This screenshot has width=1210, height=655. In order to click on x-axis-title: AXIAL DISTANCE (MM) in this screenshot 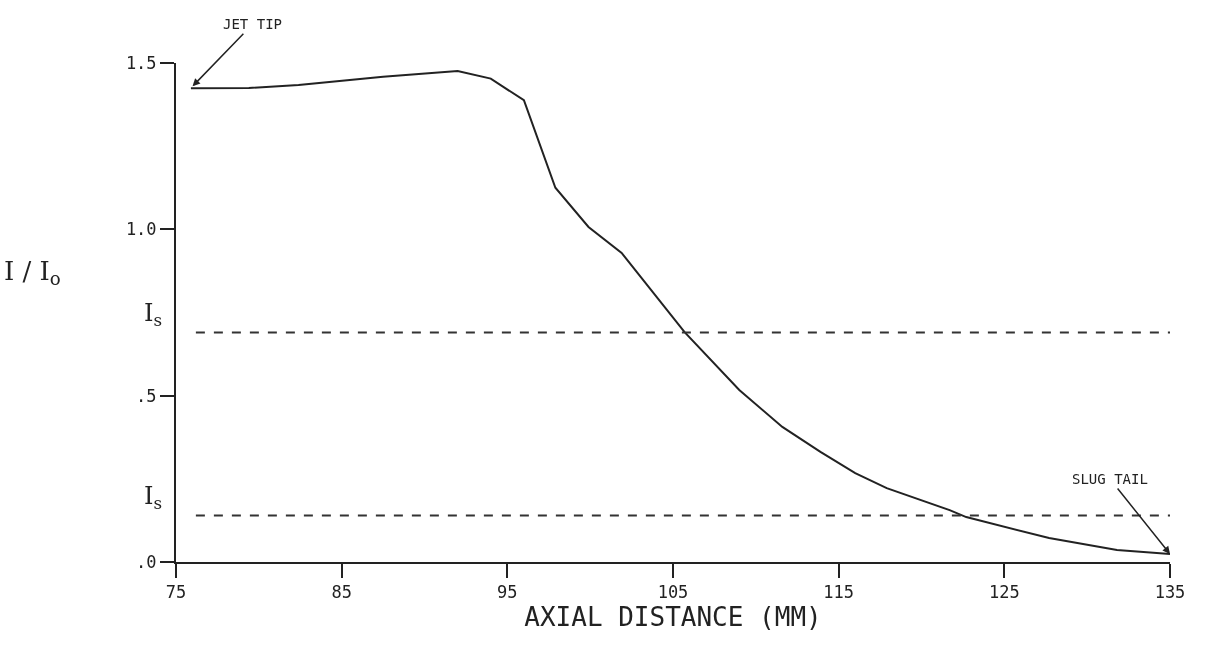, I will do `click(673, 617)`.